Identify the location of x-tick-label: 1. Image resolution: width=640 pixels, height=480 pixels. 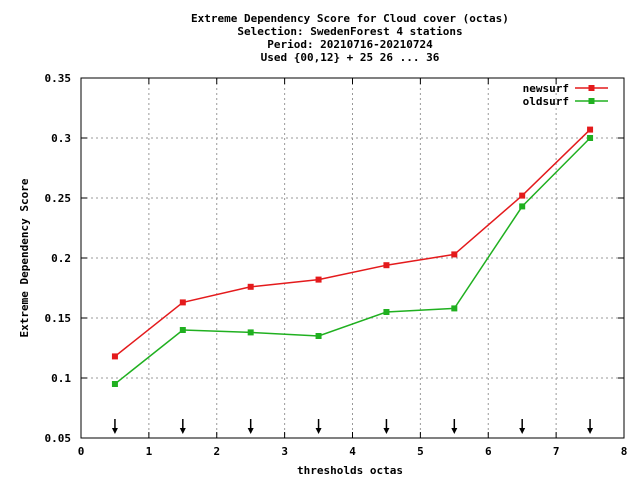
(149, 451).